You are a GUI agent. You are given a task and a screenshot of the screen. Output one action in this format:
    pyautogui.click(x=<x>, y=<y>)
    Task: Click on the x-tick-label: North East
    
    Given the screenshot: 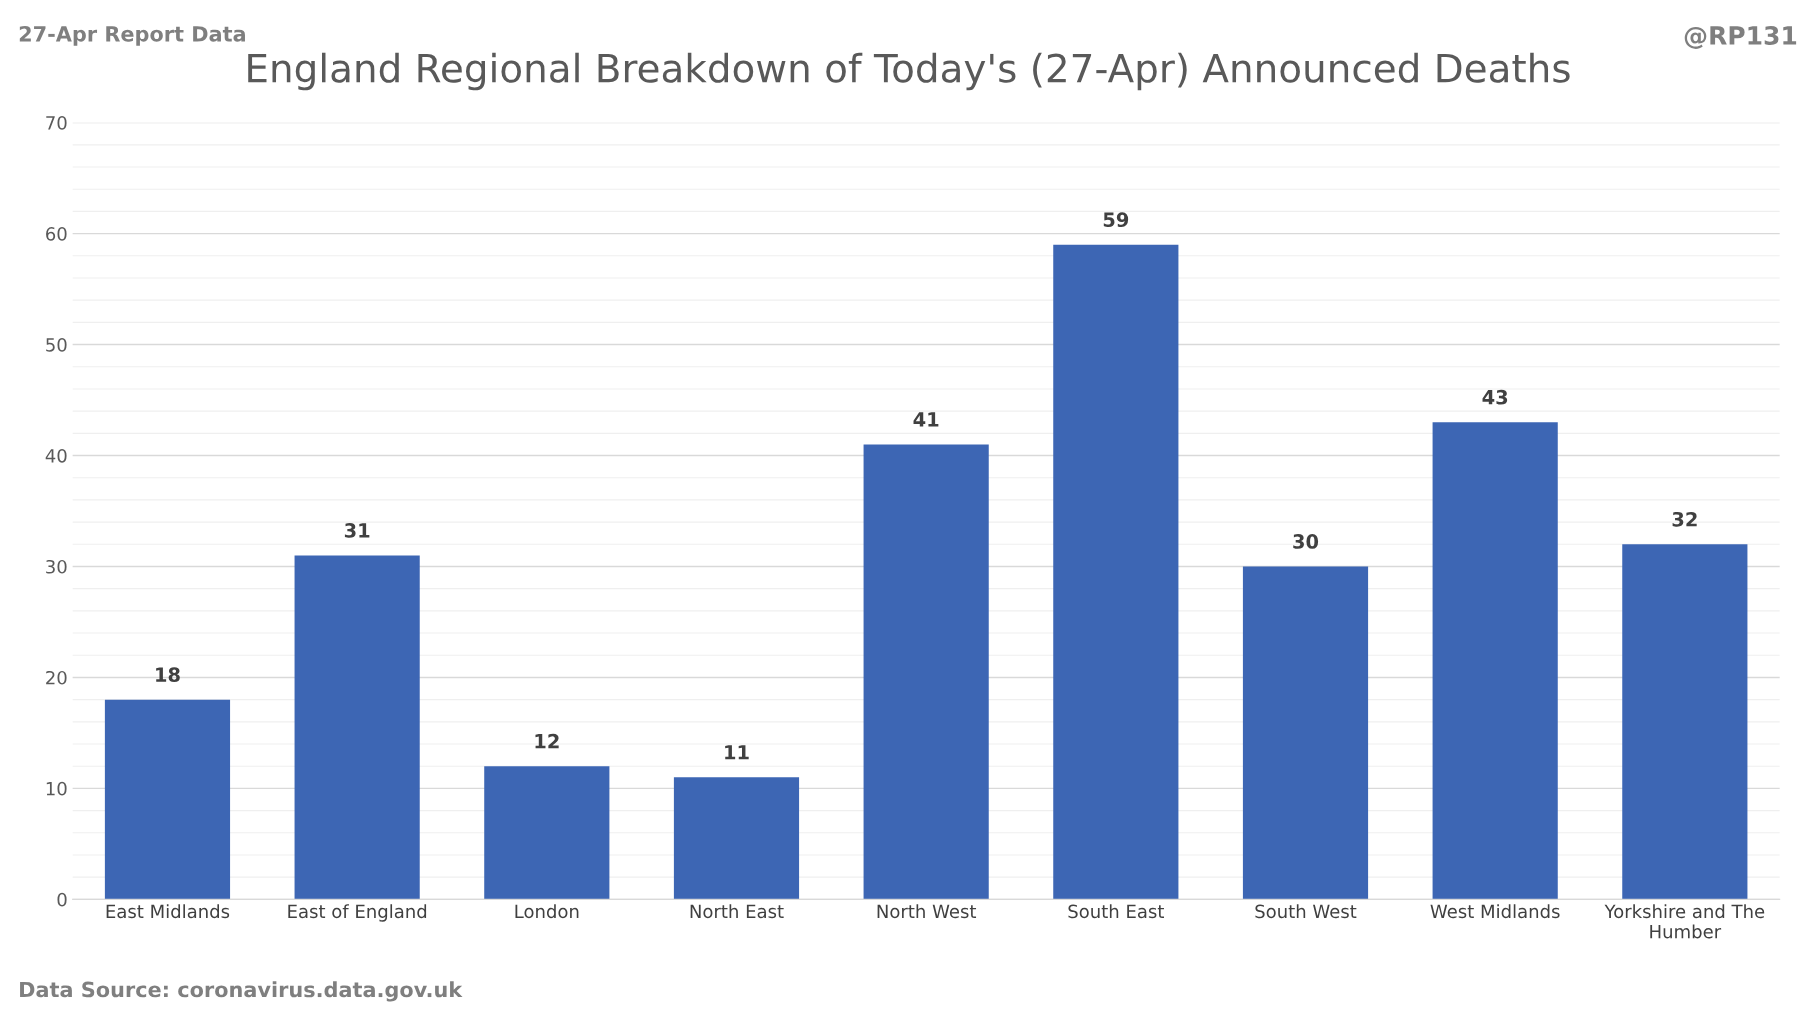 What is the action you would take?
    pyautogui.click(x=737, y=911)
    